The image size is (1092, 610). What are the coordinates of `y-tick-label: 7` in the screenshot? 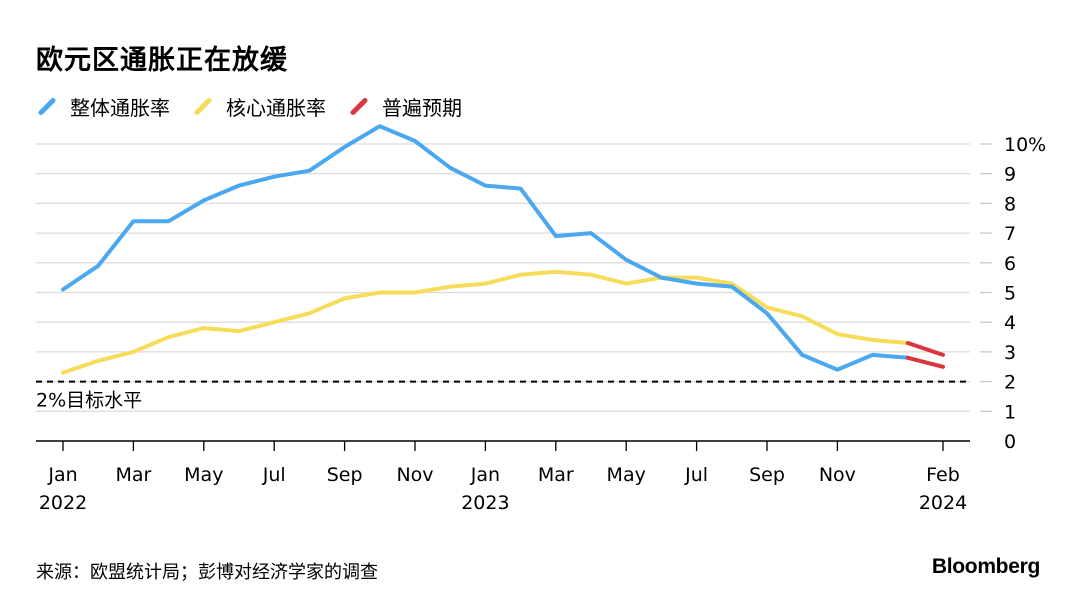 It's located at (1010, 234).